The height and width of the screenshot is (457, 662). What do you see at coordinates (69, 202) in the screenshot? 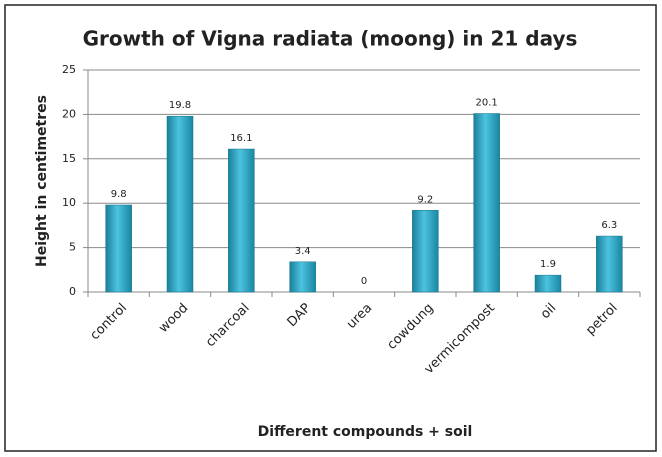
I see `y-tick-label: 10` at bounding box center [69, 202].